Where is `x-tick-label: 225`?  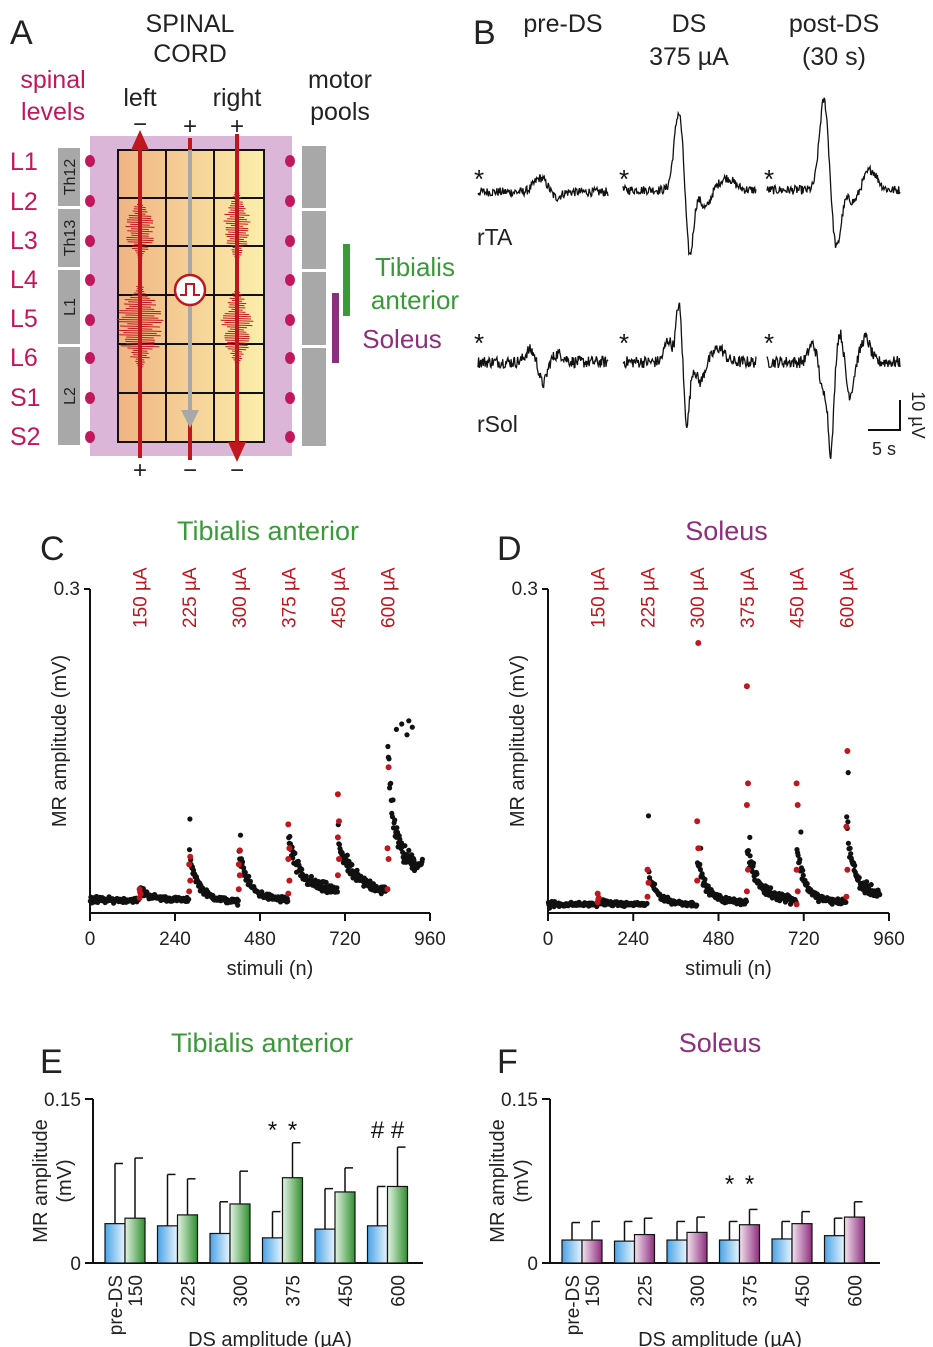
x-tick-label: 225 is located at coordinates (646, 1291).